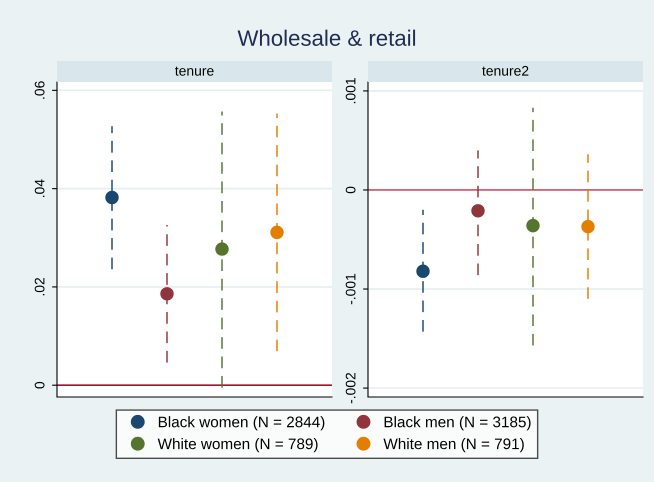 The height and width of the screenshot is (482, 654). I want to click on legend-label: Black women (N = 2844), so click(241, 423).